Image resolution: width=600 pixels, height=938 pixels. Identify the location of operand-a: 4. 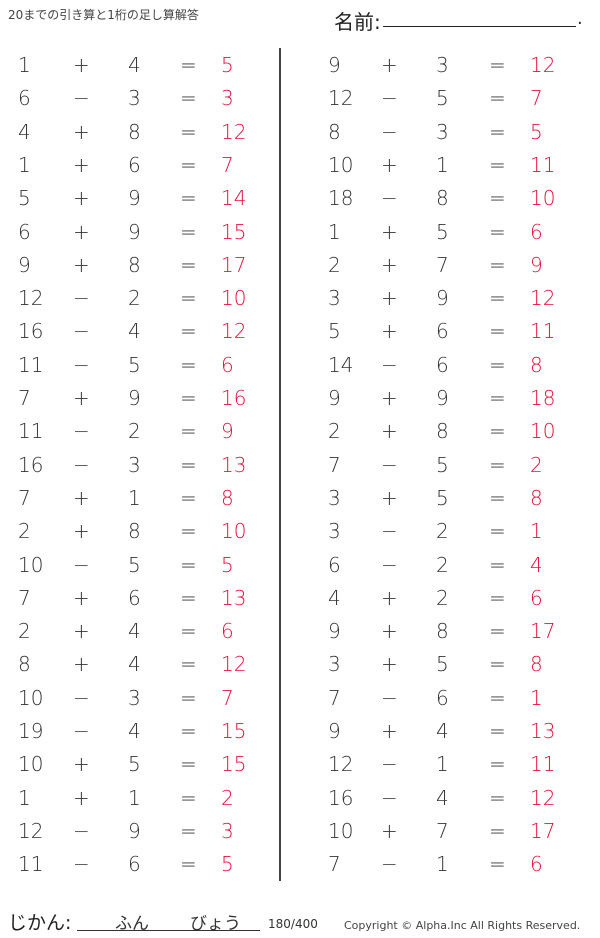
(334, 597).